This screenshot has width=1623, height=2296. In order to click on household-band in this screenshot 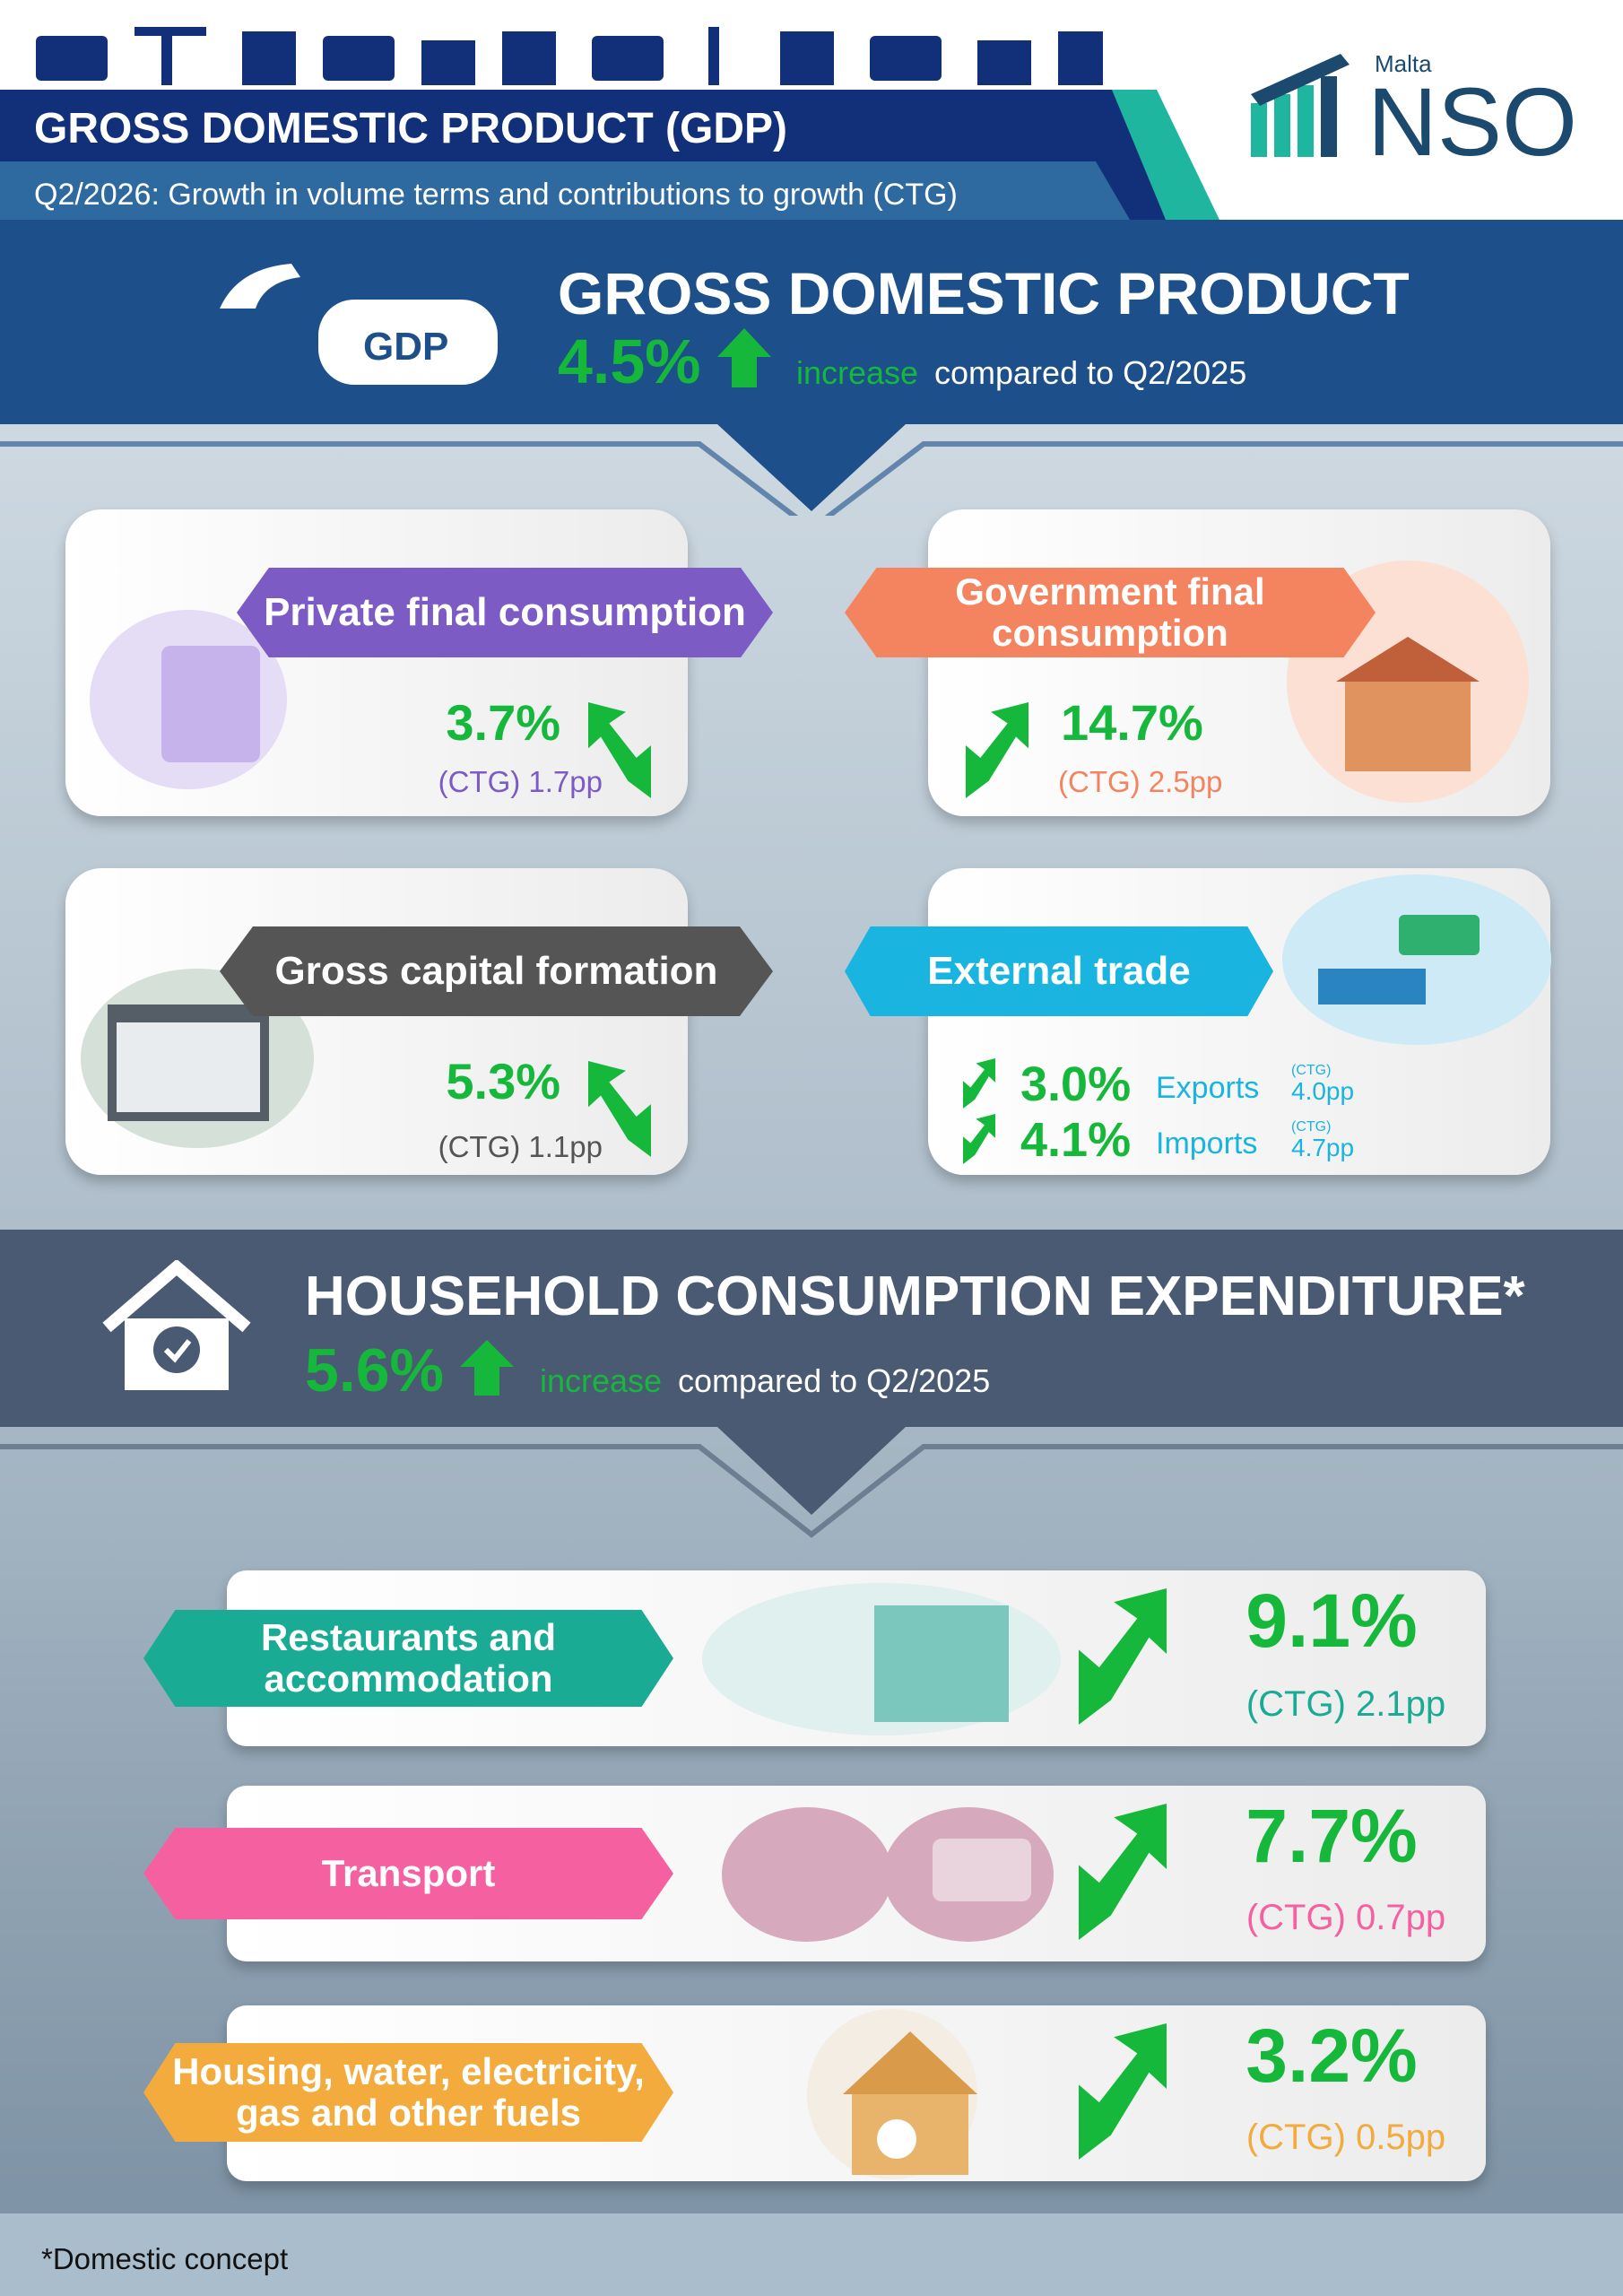, I will do `click(811, 1384)`.